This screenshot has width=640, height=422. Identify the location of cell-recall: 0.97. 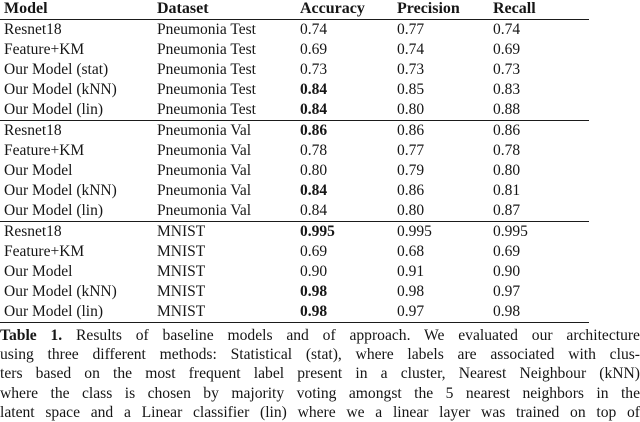
(507, 291).